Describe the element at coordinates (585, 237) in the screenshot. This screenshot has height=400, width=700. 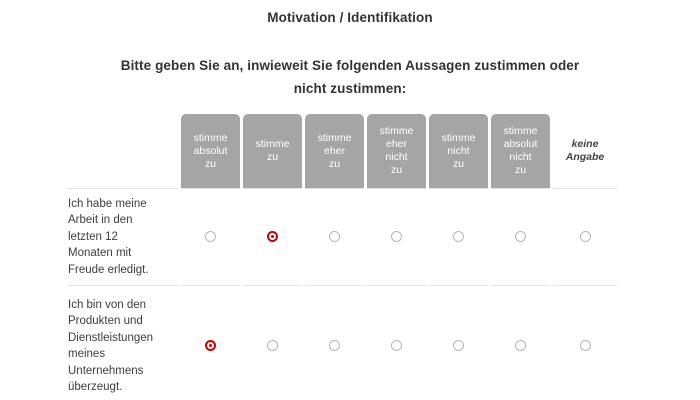
I see `radio-row0-keine-angabe` at that location.